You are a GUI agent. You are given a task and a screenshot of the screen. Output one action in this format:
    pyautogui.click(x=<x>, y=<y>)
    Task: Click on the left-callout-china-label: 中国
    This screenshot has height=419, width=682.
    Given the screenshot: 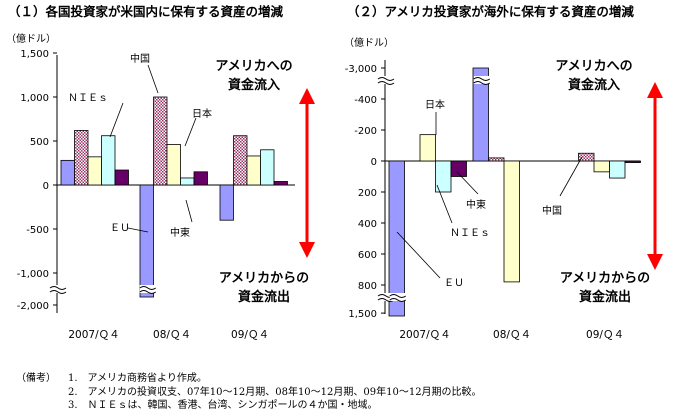 What is the action you would take?
    pyautogui.click(x=140, y=58)
    